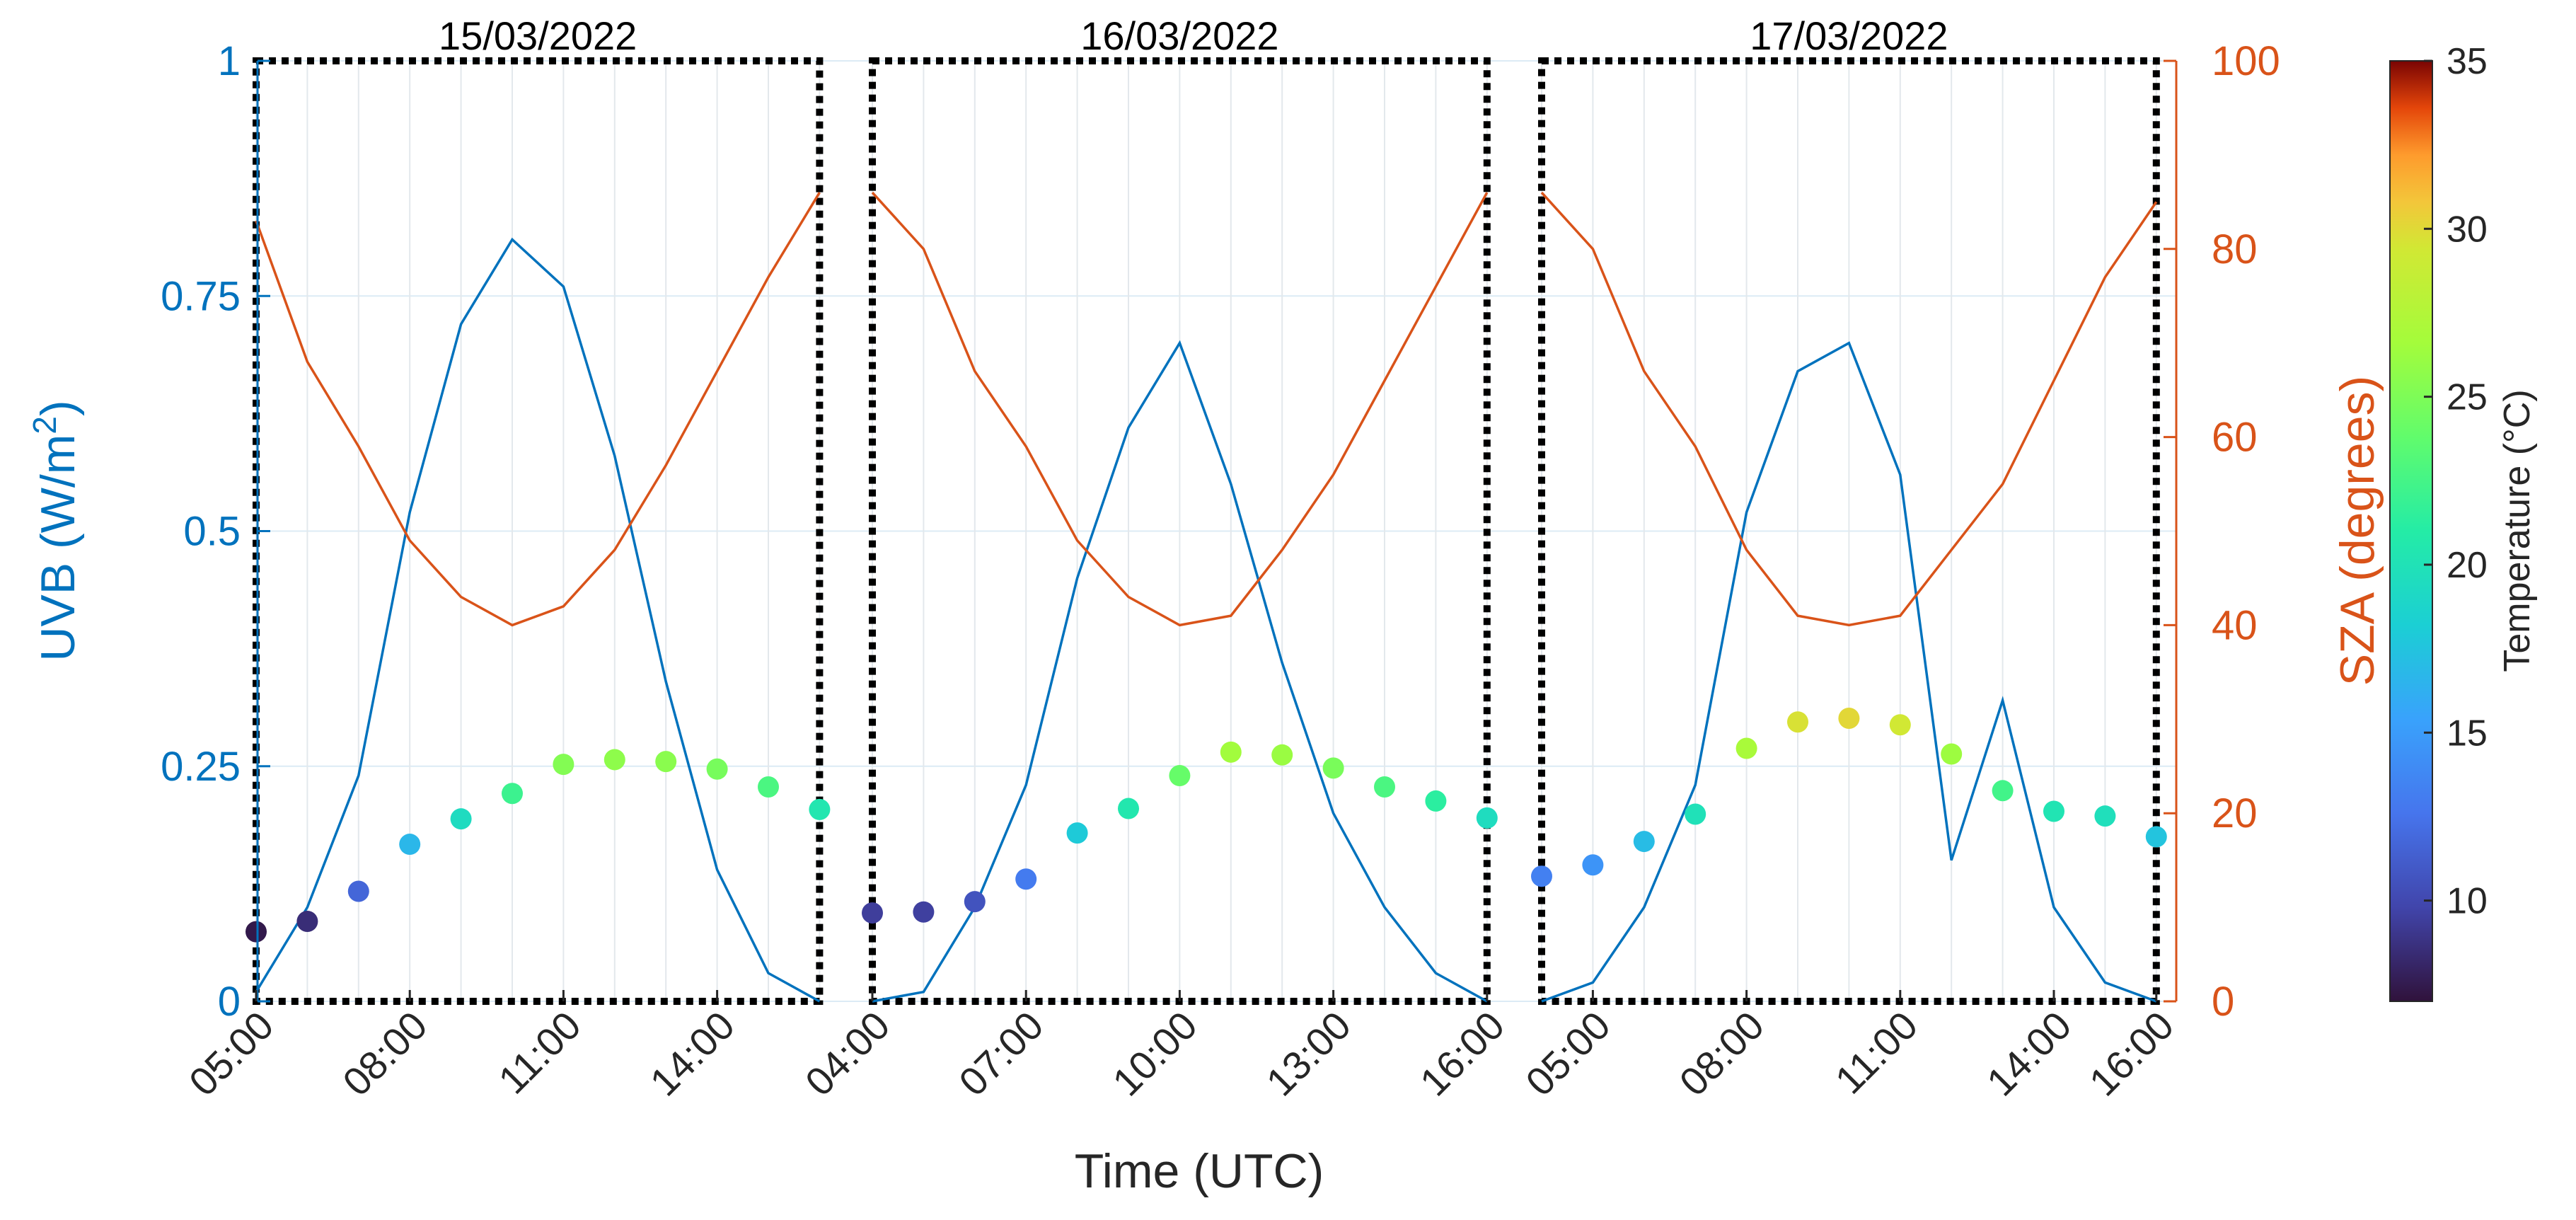 This screenshot has height=1220, width=2576. What do you see at coordinates (2235, 438) in the screenshot?
I see `right-tick-label: 60` at bounding box center [2235, 438].